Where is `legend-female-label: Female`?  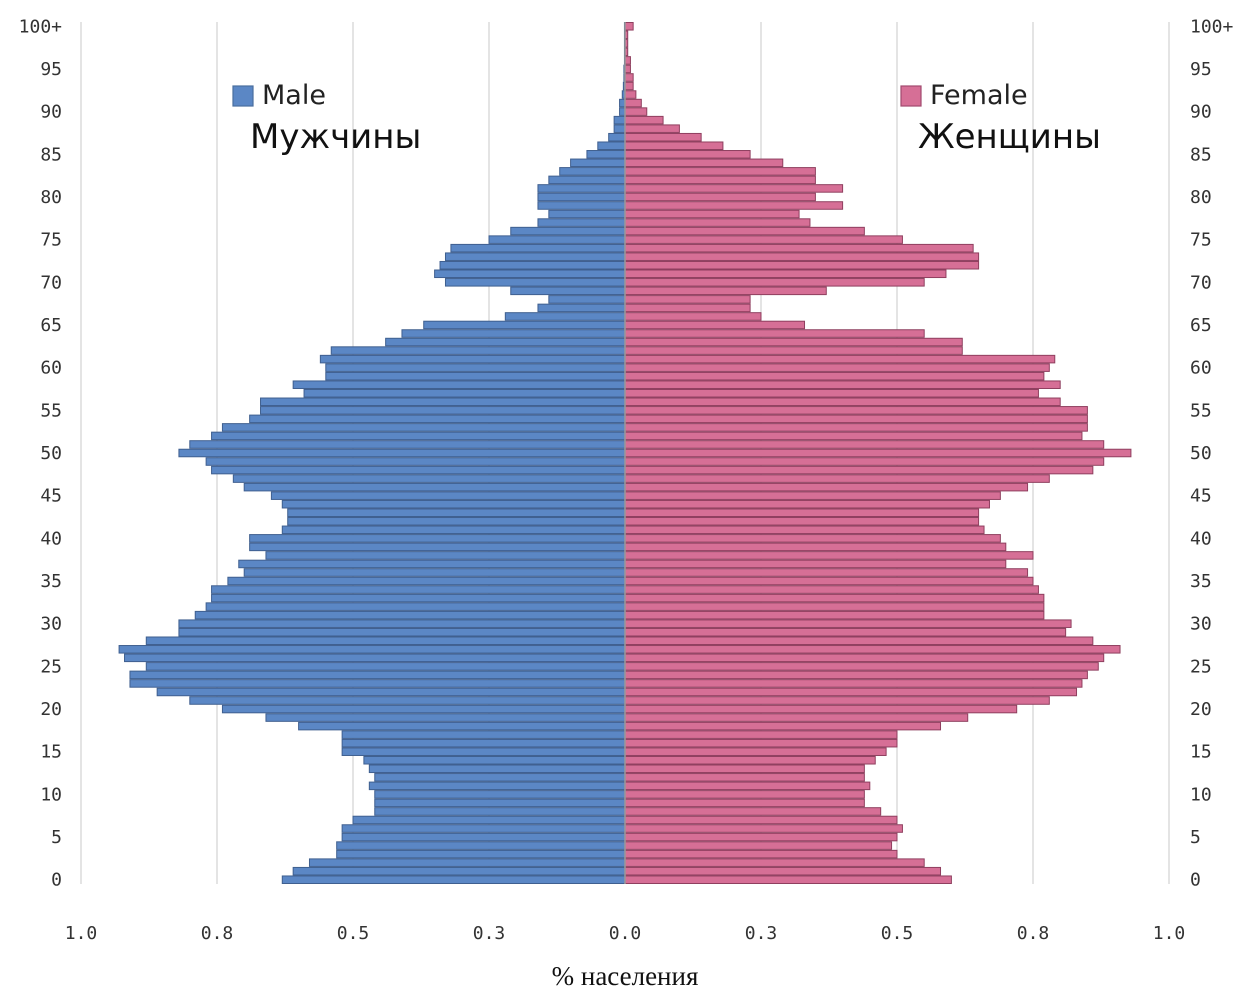 legend-female-label: Female is located at coordinates (979, 95).